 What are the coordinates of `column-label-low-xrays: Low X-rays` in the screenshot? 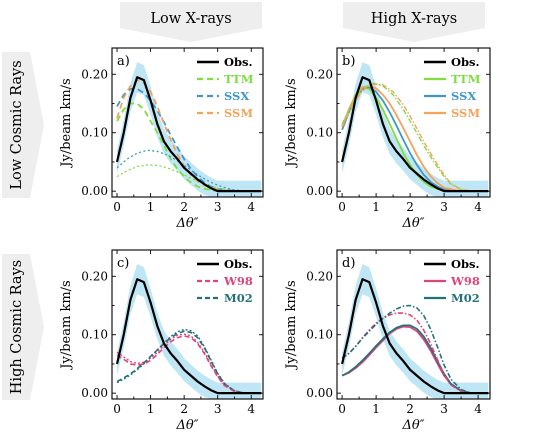 It's located at (190, 19).